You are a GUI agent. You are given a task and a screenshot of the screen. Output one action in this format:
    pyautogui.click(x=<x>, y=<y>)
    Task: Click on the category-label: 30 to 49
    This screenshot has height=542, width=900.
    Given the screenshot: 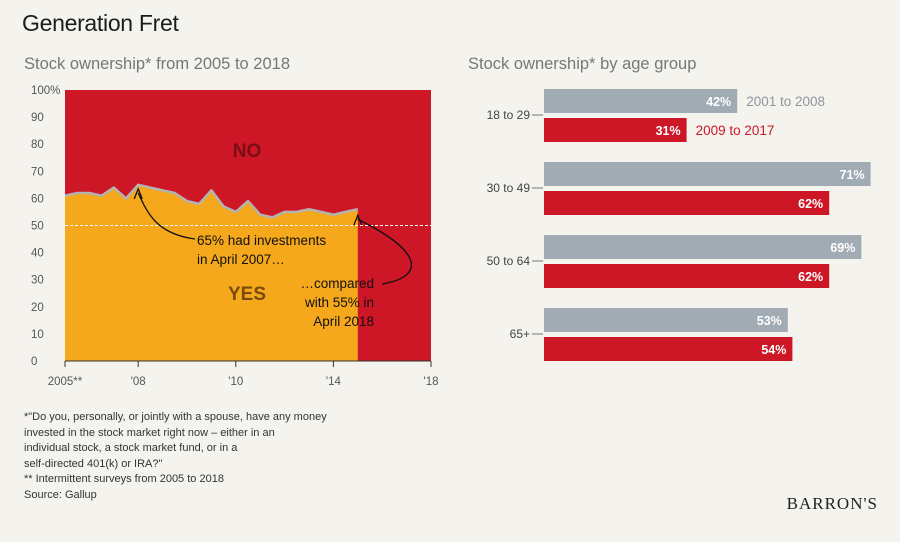 What is the action you would take?
    pyautogui.click(x=509, y=188)
    